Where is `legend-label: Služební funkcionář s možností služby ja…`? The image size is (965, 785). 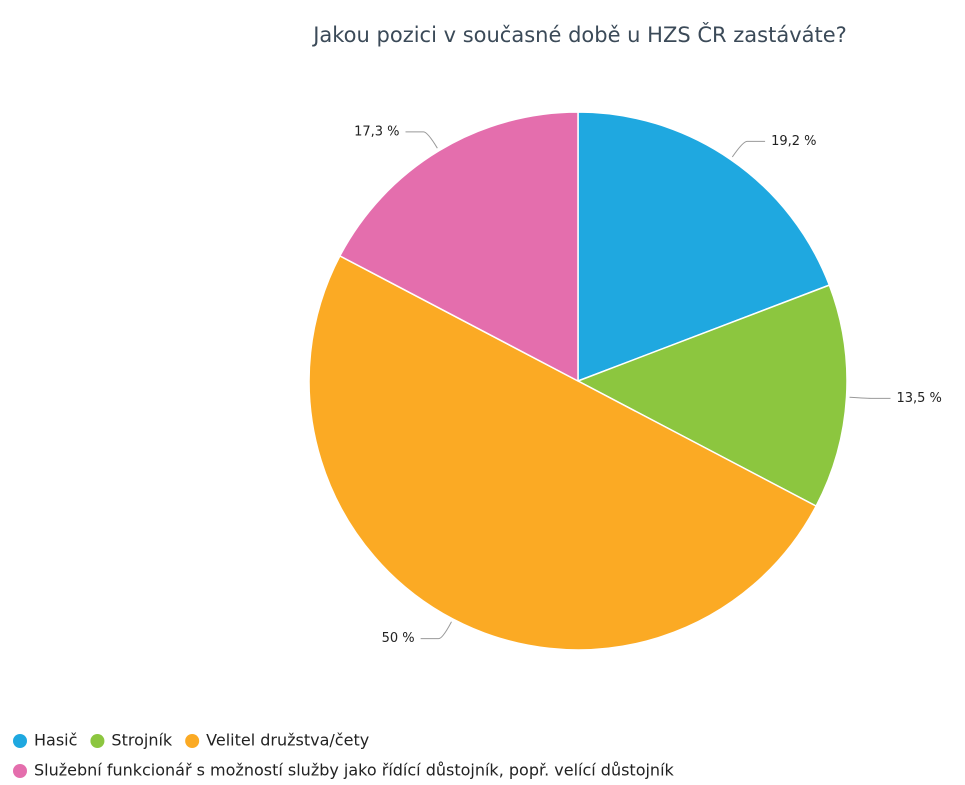 legend-label: Služební funkcionář s možností služby ja… is located at coordinates (354, 770).